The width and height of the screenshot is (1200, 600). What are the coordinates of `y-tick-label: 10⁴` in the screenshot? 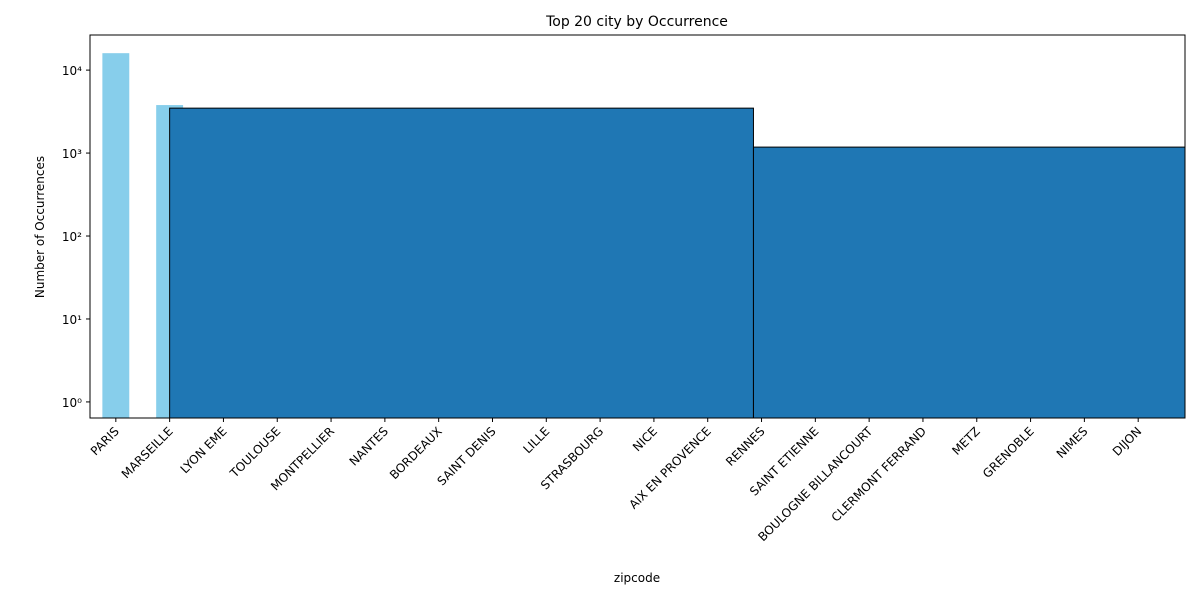 It's located at (72, 71).